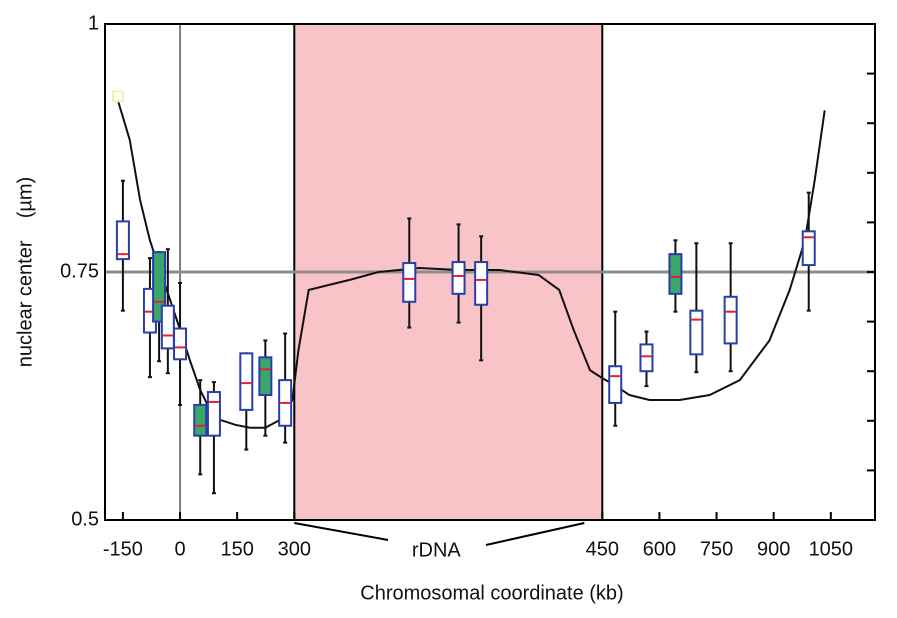 The width and height of the screenshot is (897, 618). Describe the element at coordinates (179, 549) in the screenshot. I see `x-tick-label: 0` at that location.